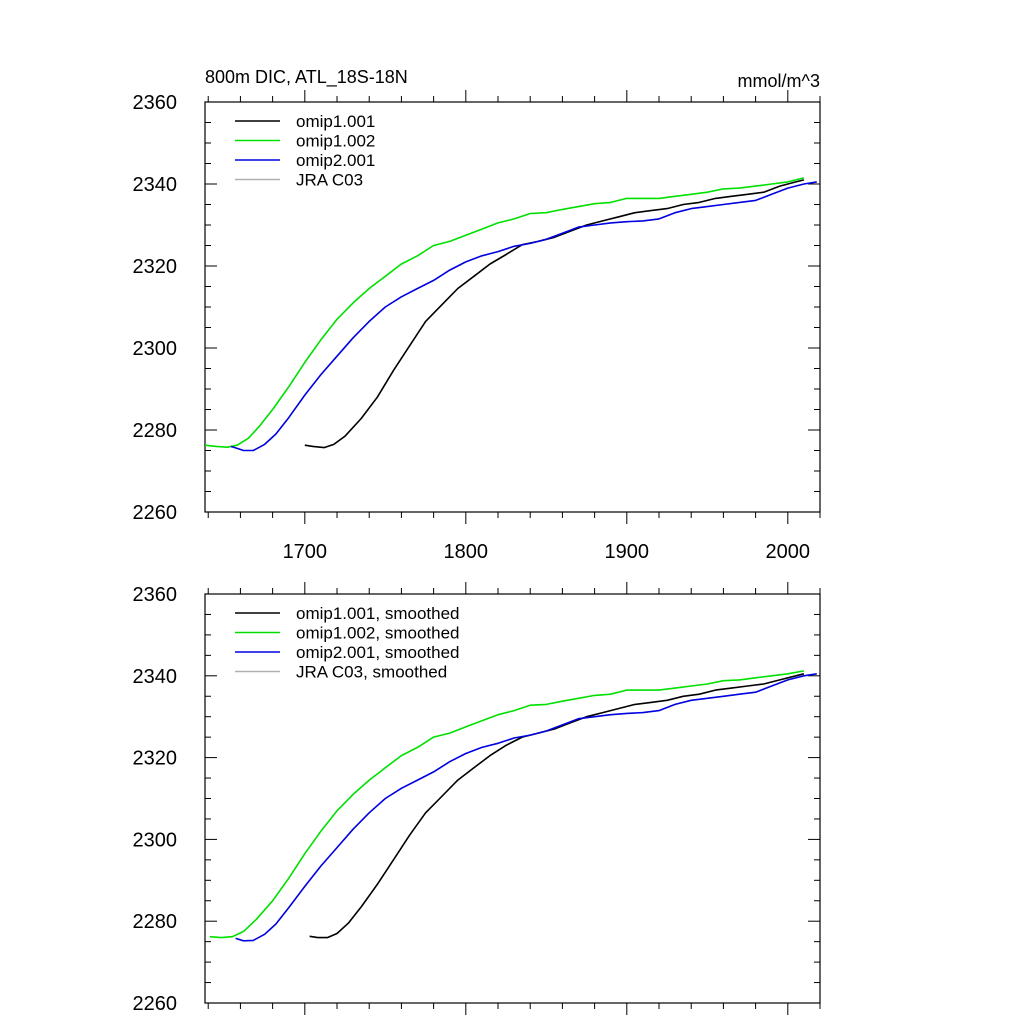 The height and width of the screenshot is (1024, 1024). Describe the element at coordinates (306, 77) in the screenshot. I see `chart-title: 800m DIC, ATL_18S-18N` at that location.